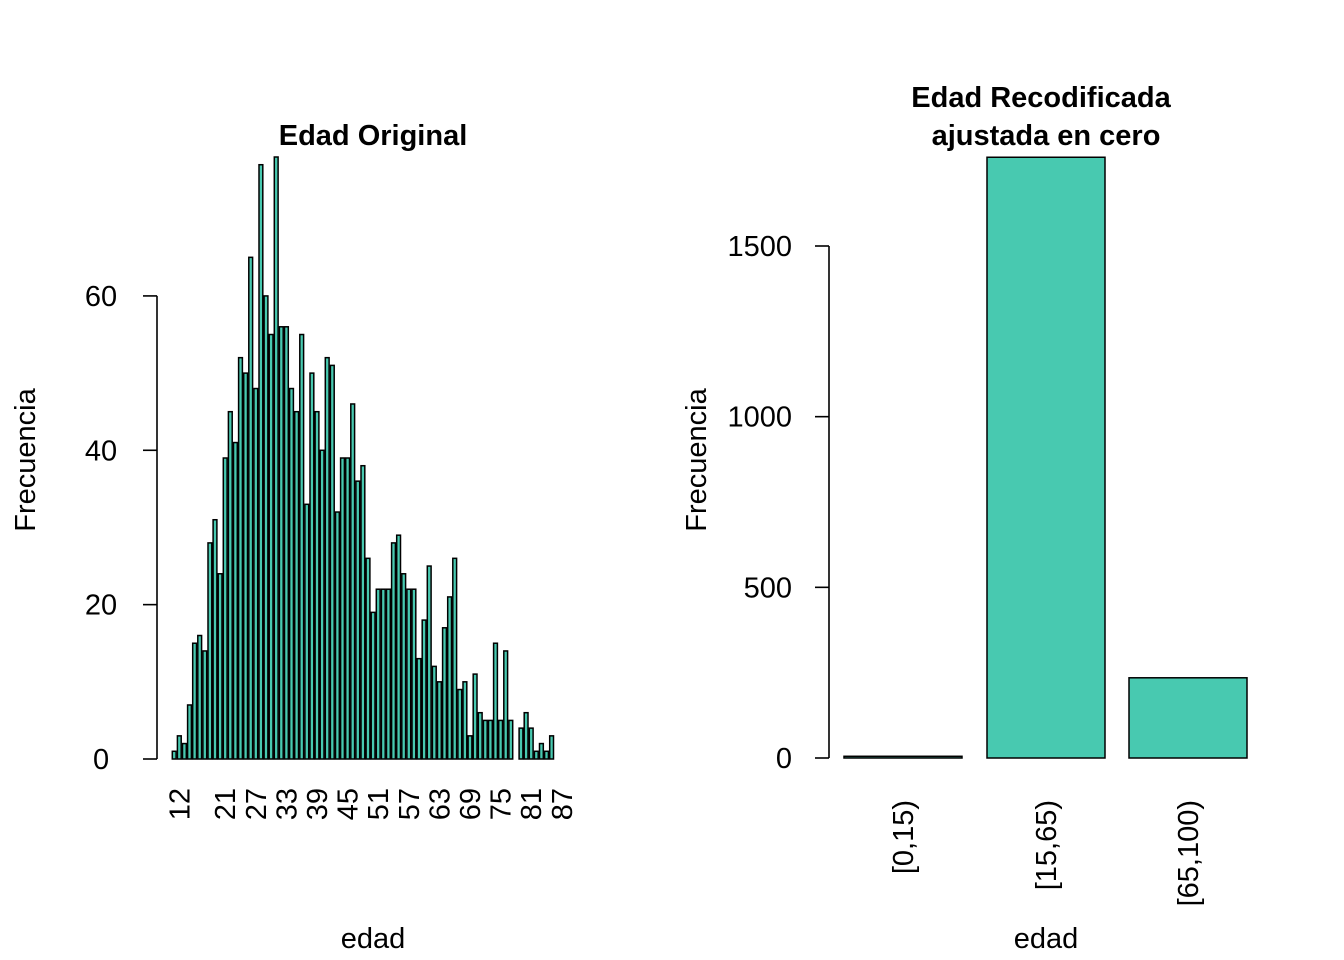  I want to click on chart-title-line-2: ajustada en cero, so click(1046, 136).